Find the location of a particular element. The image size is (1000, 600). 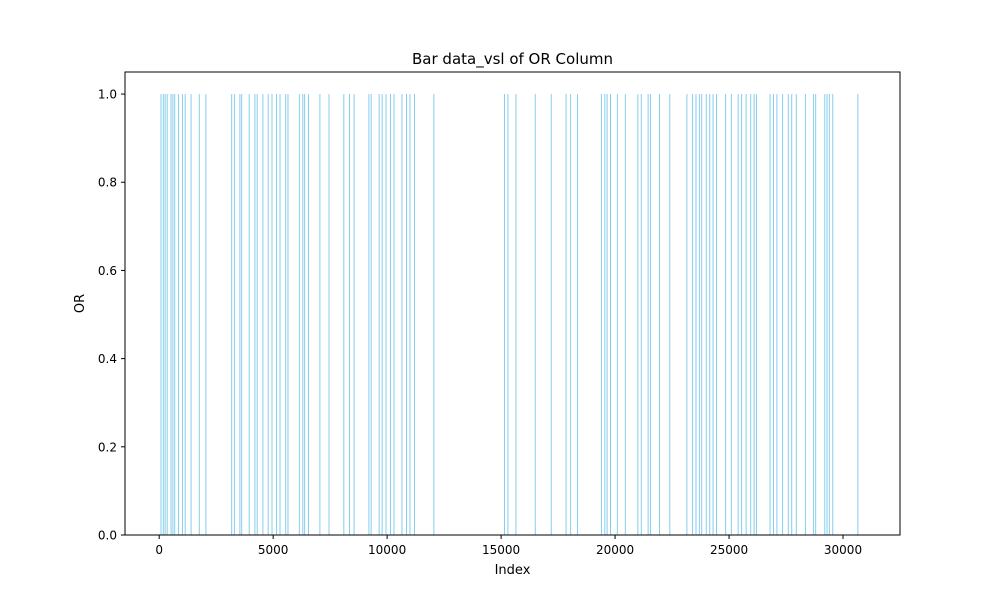

y-tick-label-1: 0.2 is located at coordinates (107, 447).